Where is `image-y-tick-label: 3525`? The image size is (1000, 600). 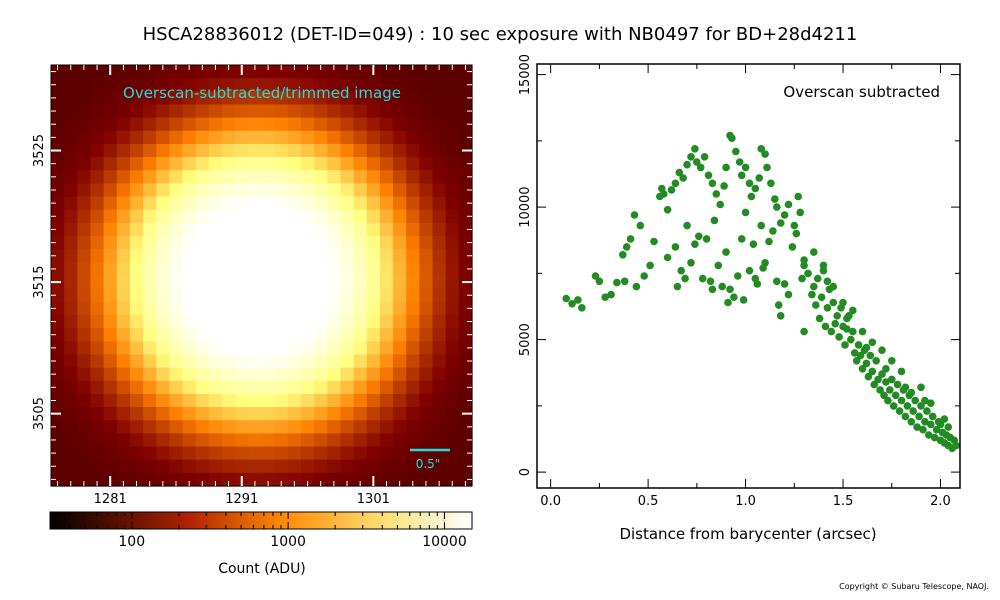 image-y-tick-label: 3525 is located at coordinates (39, 150).